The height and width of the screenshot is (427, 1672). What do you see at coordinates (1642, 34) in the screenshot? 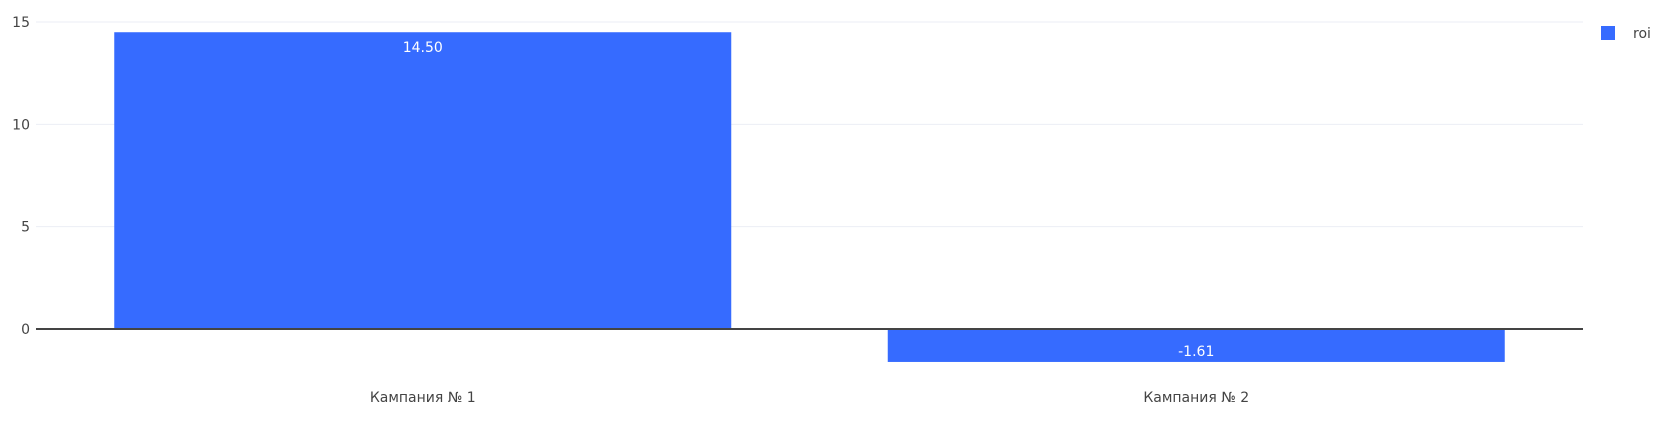
I see `legend-label: roi` at bounding box center [1642, 34].